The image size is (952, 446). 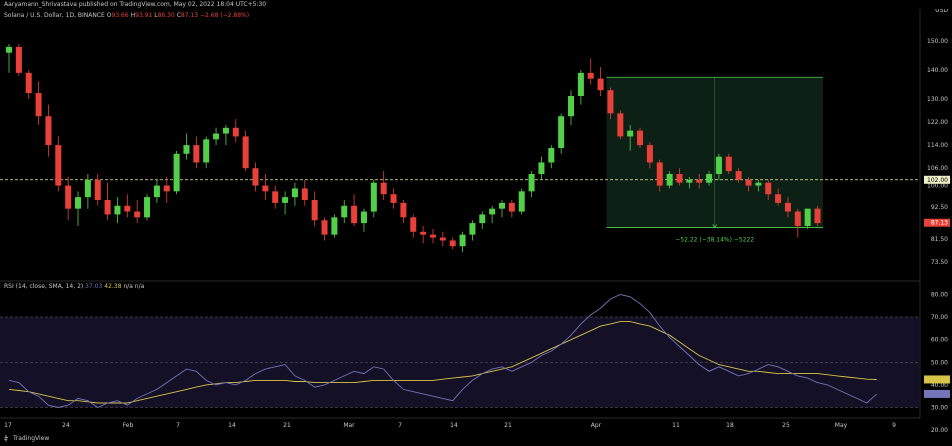 I want to click on price-axis-tick: 106.00, so click(x=937, y=168).